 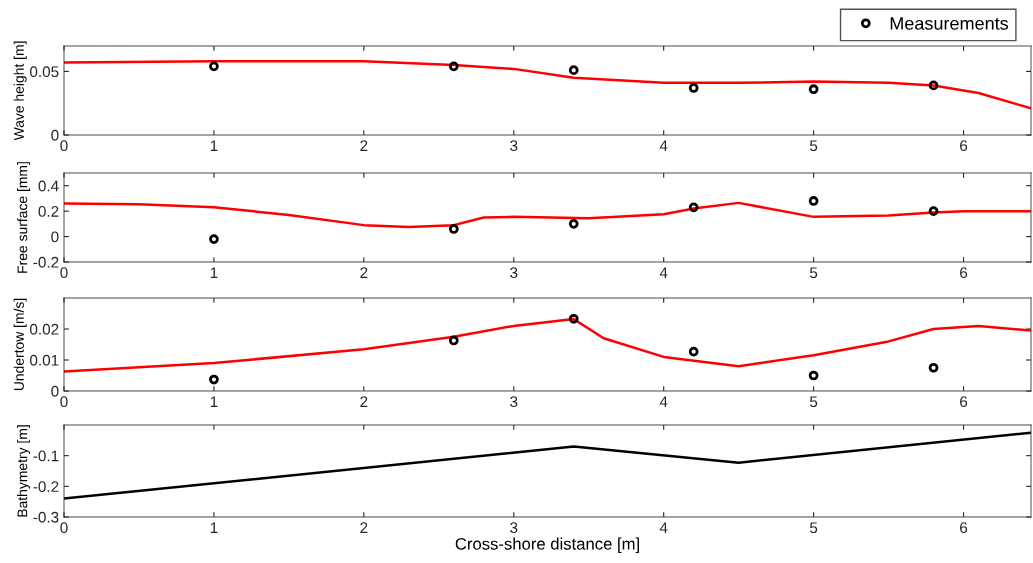 I want to click on y-tick-label: -0.1, so click(x=46, y=456).